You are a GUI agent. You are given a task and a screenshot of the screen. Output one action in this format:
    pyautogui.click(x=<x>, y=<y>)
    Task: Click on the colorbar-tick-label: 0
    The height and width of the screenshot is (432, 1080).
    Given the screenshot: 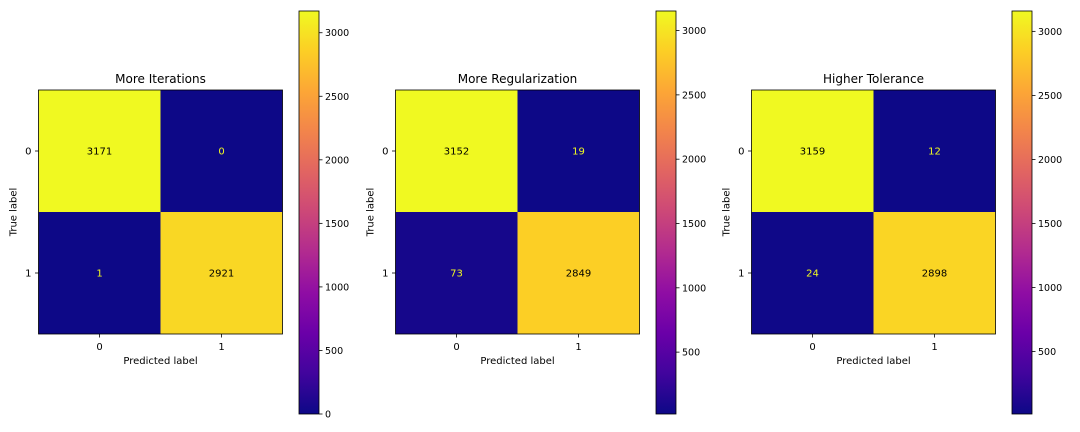 What is the action you would take?
    pyautogui.click(x=328, y=415)
    